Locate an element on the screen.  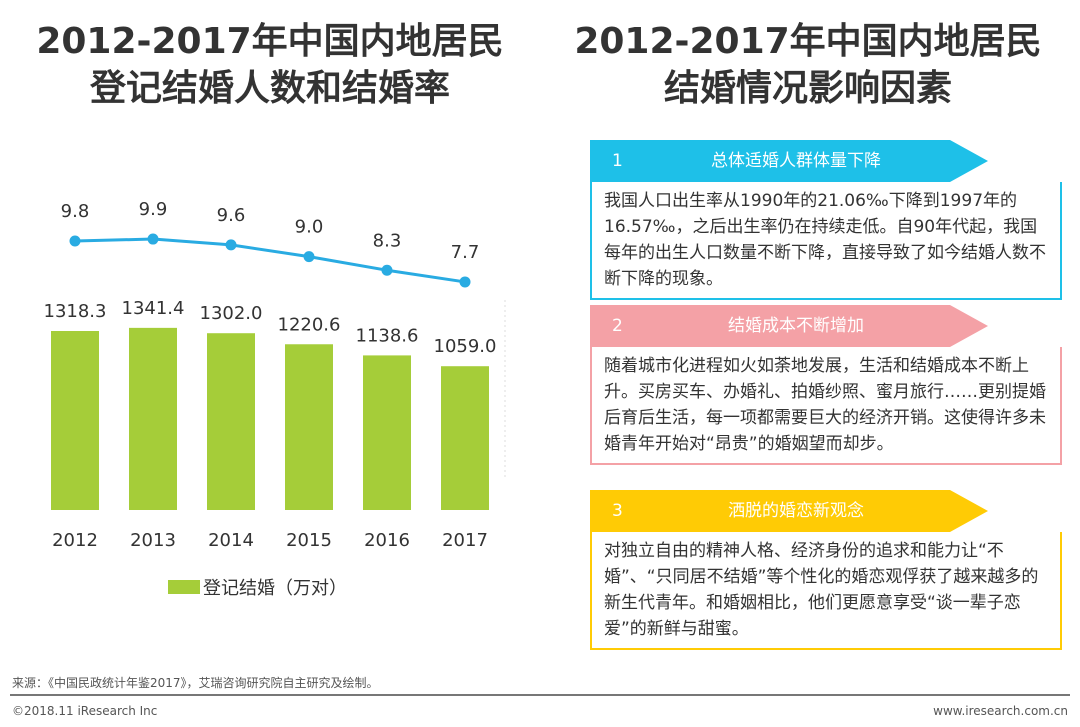
bar-label: 1220.6 is located at coordinates (309, 324).